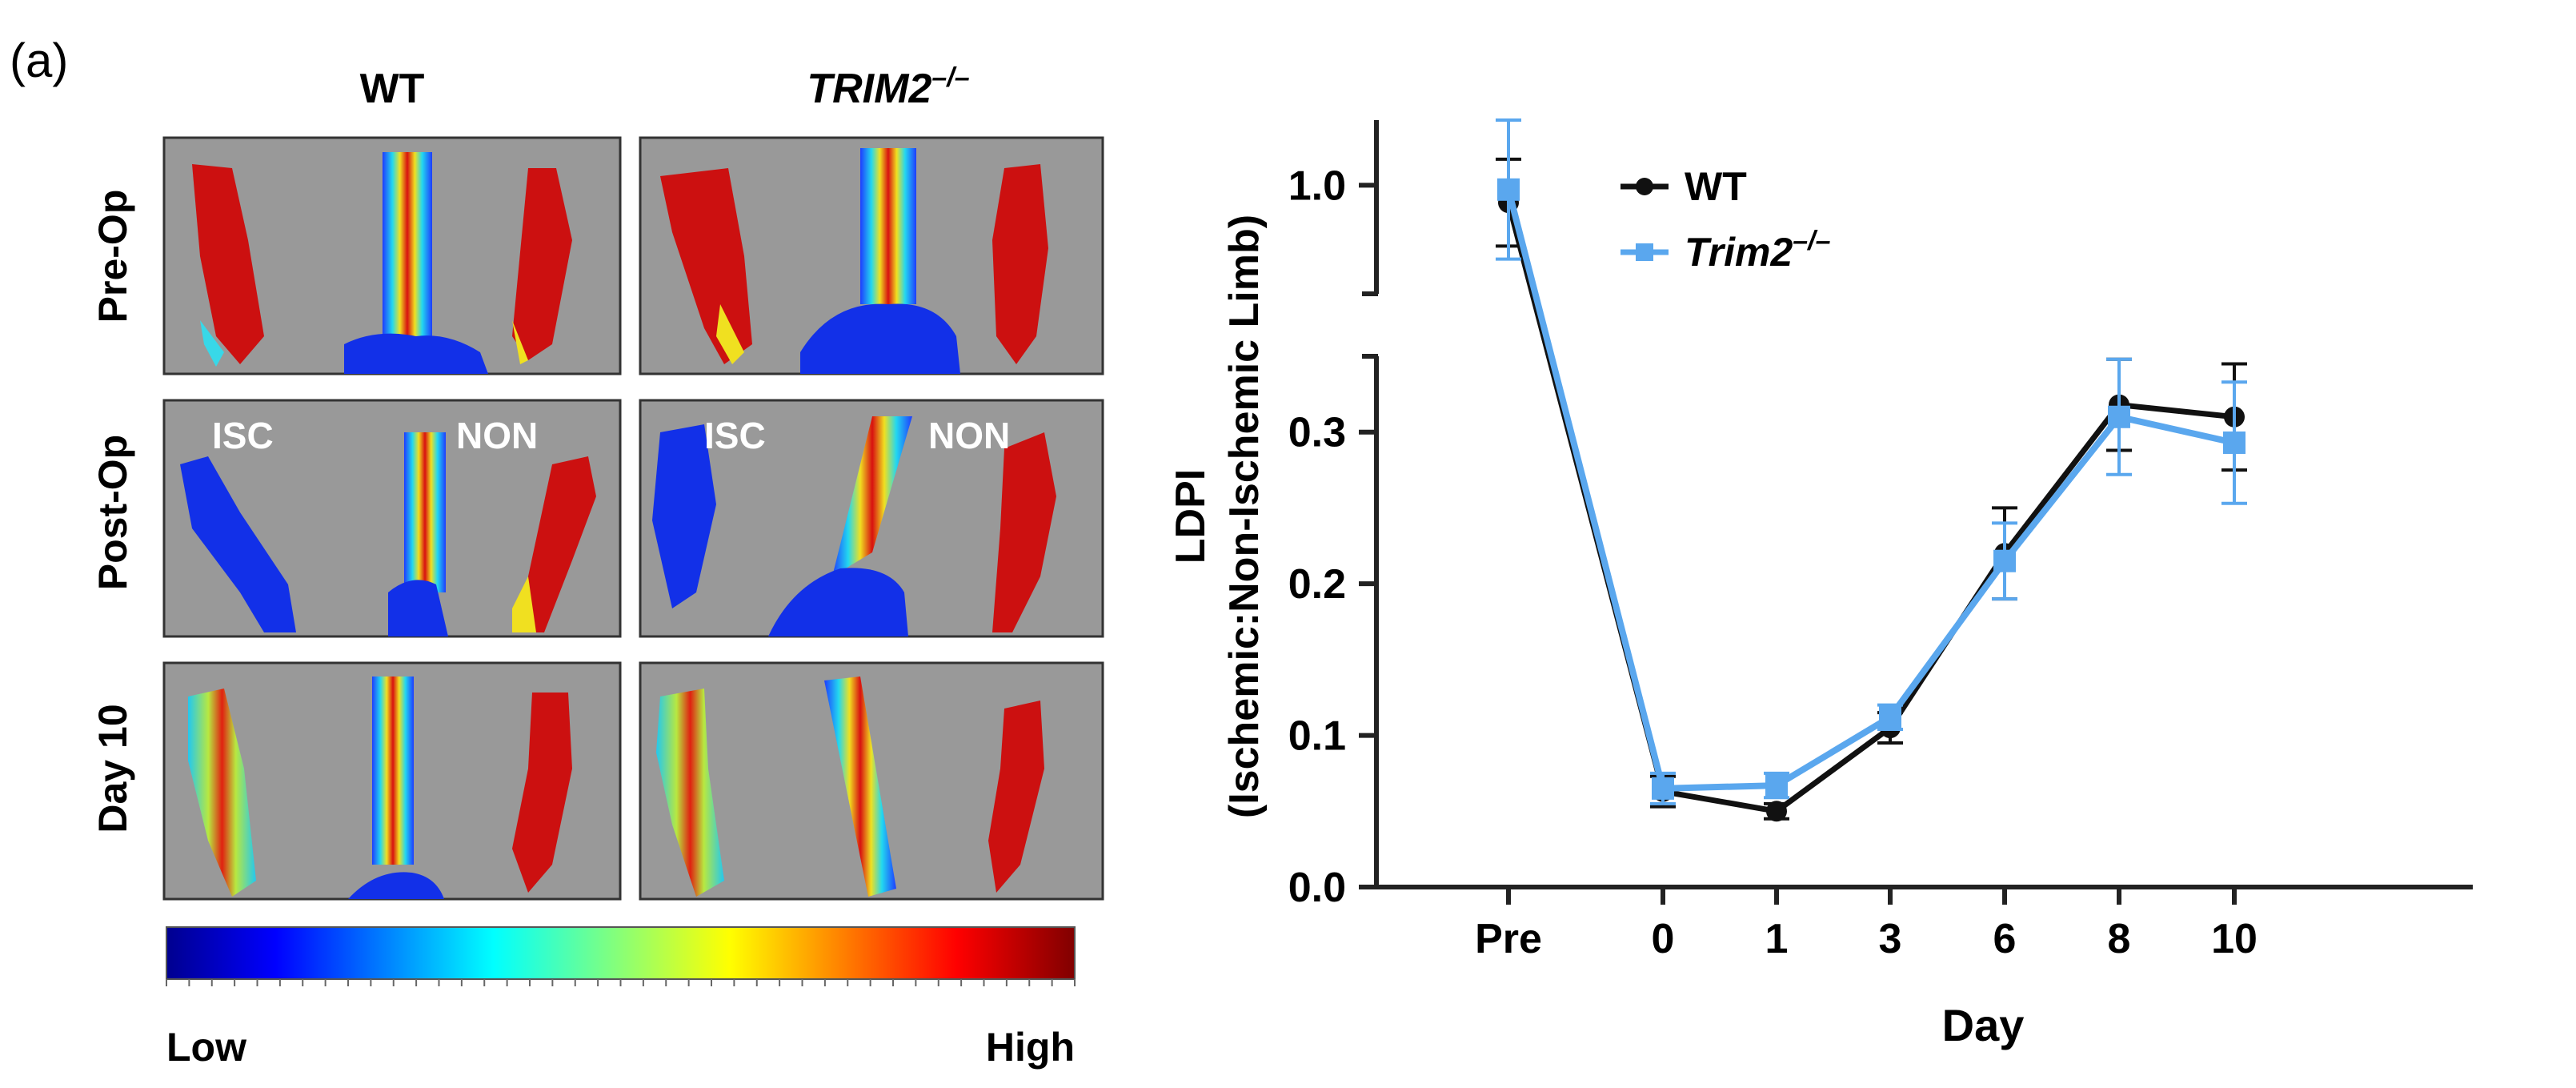 Image resolution: width=2576 pixels, height=1088 pixels. I want to click on y-axis-label-line2: (Ischemic:Non-Ischemic Limb), so click(1244, 516).